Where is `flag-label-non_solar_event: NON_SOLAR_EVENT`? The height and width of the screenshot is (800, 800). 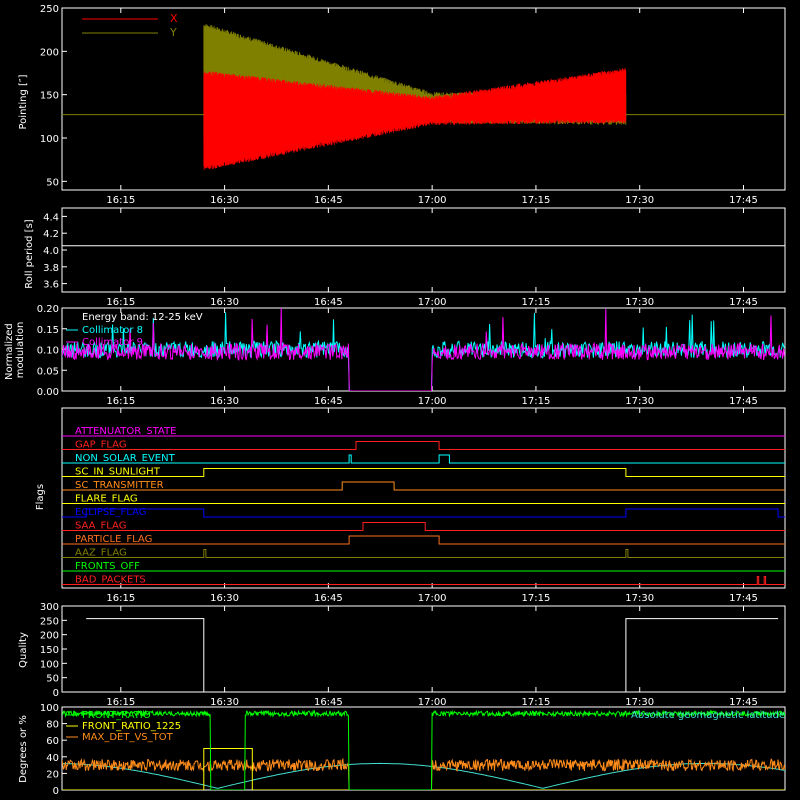
flag-label-non_solar_event: NON_SOLAR_EVENT is located at coordinates (125, 458).